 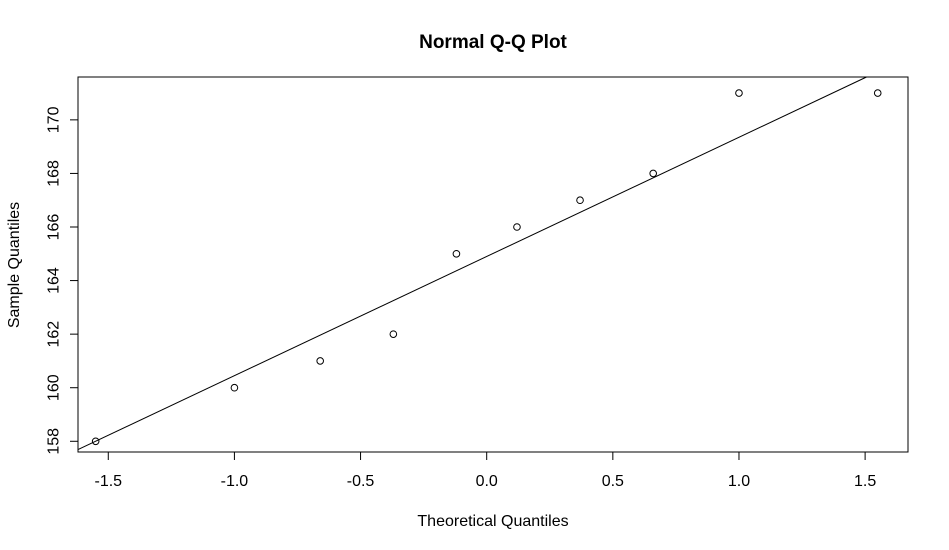 I want to click on y-axis: 158 160 162 164 166 168 170, so click(x=62, y=280).